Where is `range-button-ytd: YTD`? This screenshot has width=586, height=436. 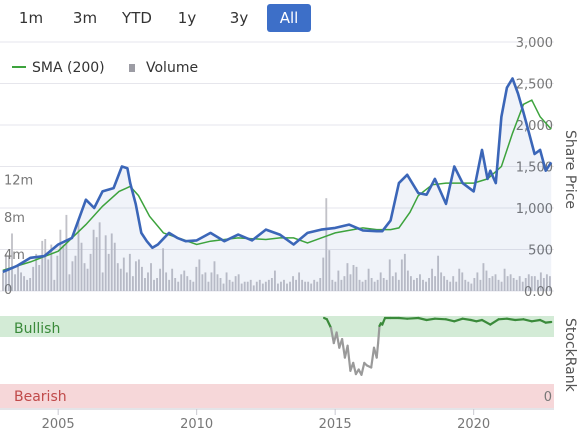
range-button-ytd: YTD is located at coordinates (137, 18).